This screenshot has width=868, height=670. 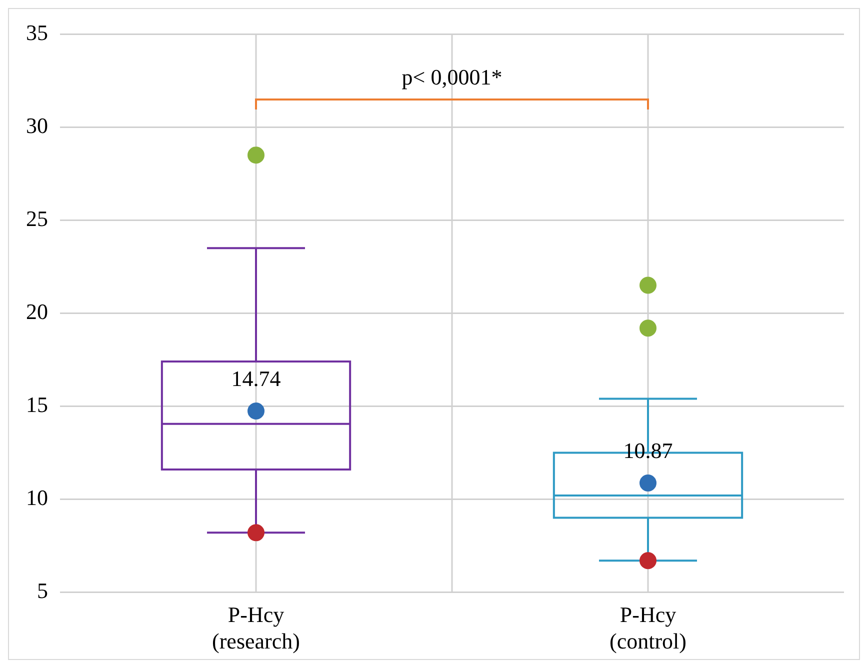 I want to click on annotation: p< 0,0001*, so click(x=452, y=77).